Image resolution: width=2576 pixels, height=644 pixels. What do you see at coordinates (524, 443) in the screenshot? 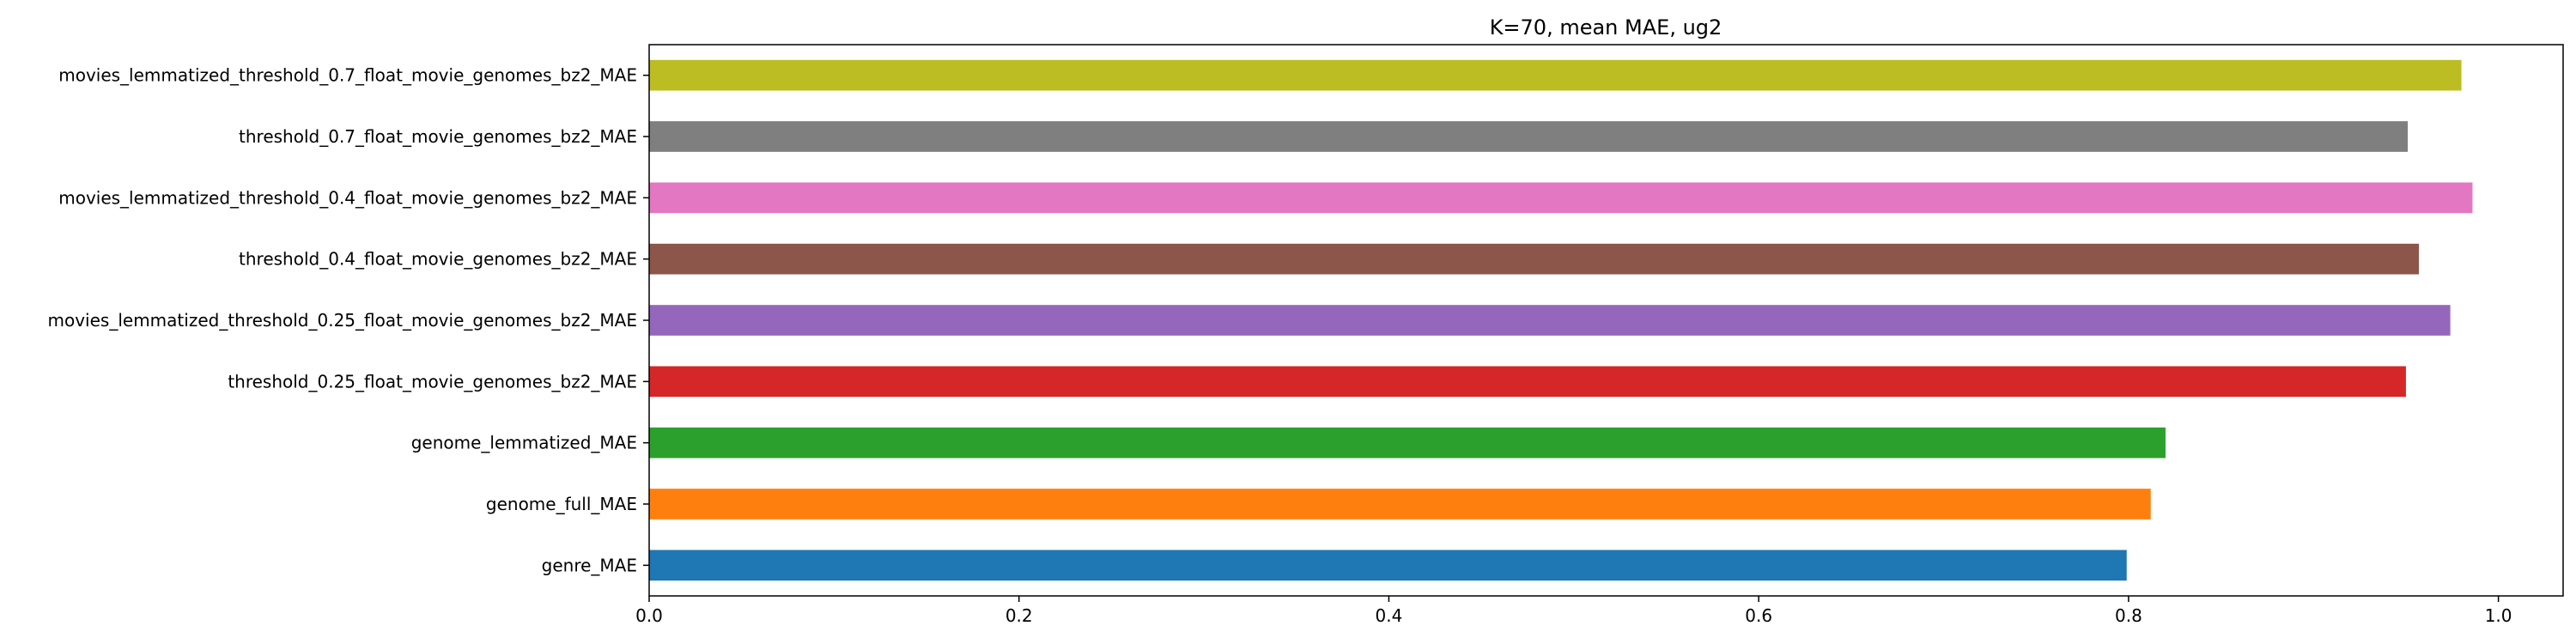
I see `category-label: genome_lemmatized_MAE` at bounding box center [524, 443].